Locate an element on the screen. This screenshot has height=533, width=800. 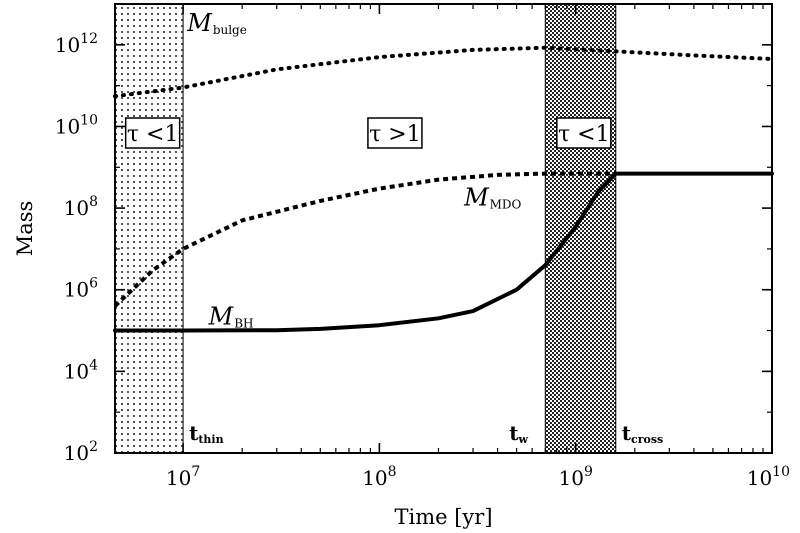
y-tick-label: 10⁸ is located at coordinates (81, 207).